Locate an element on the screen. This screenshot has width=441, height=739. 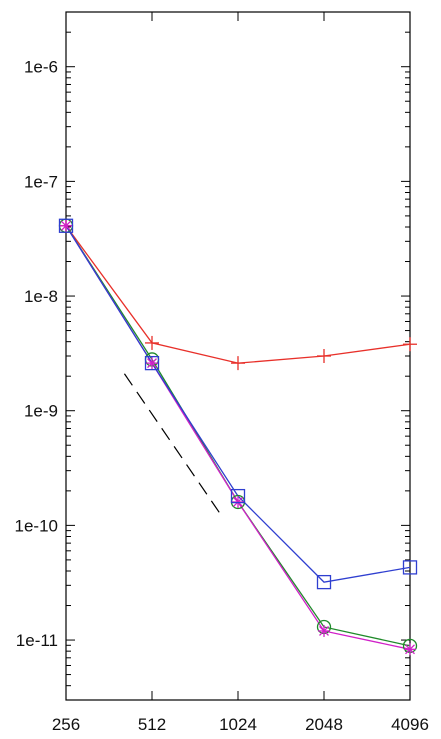
y-tick-label: 1e-6 is located at coordinates (41, 67).